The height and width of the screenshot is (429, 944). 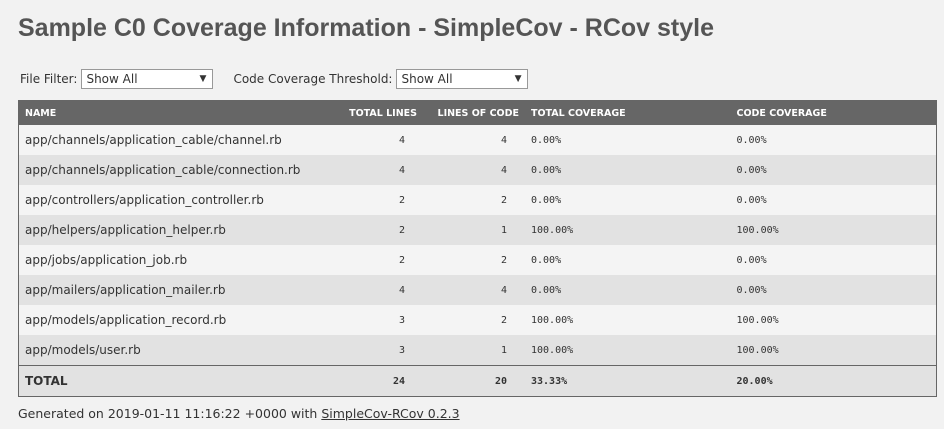 What do you see at coordinates (372, 381) in the screenshot?
I see `total-lines: 24` at bounding box center [372, 381].